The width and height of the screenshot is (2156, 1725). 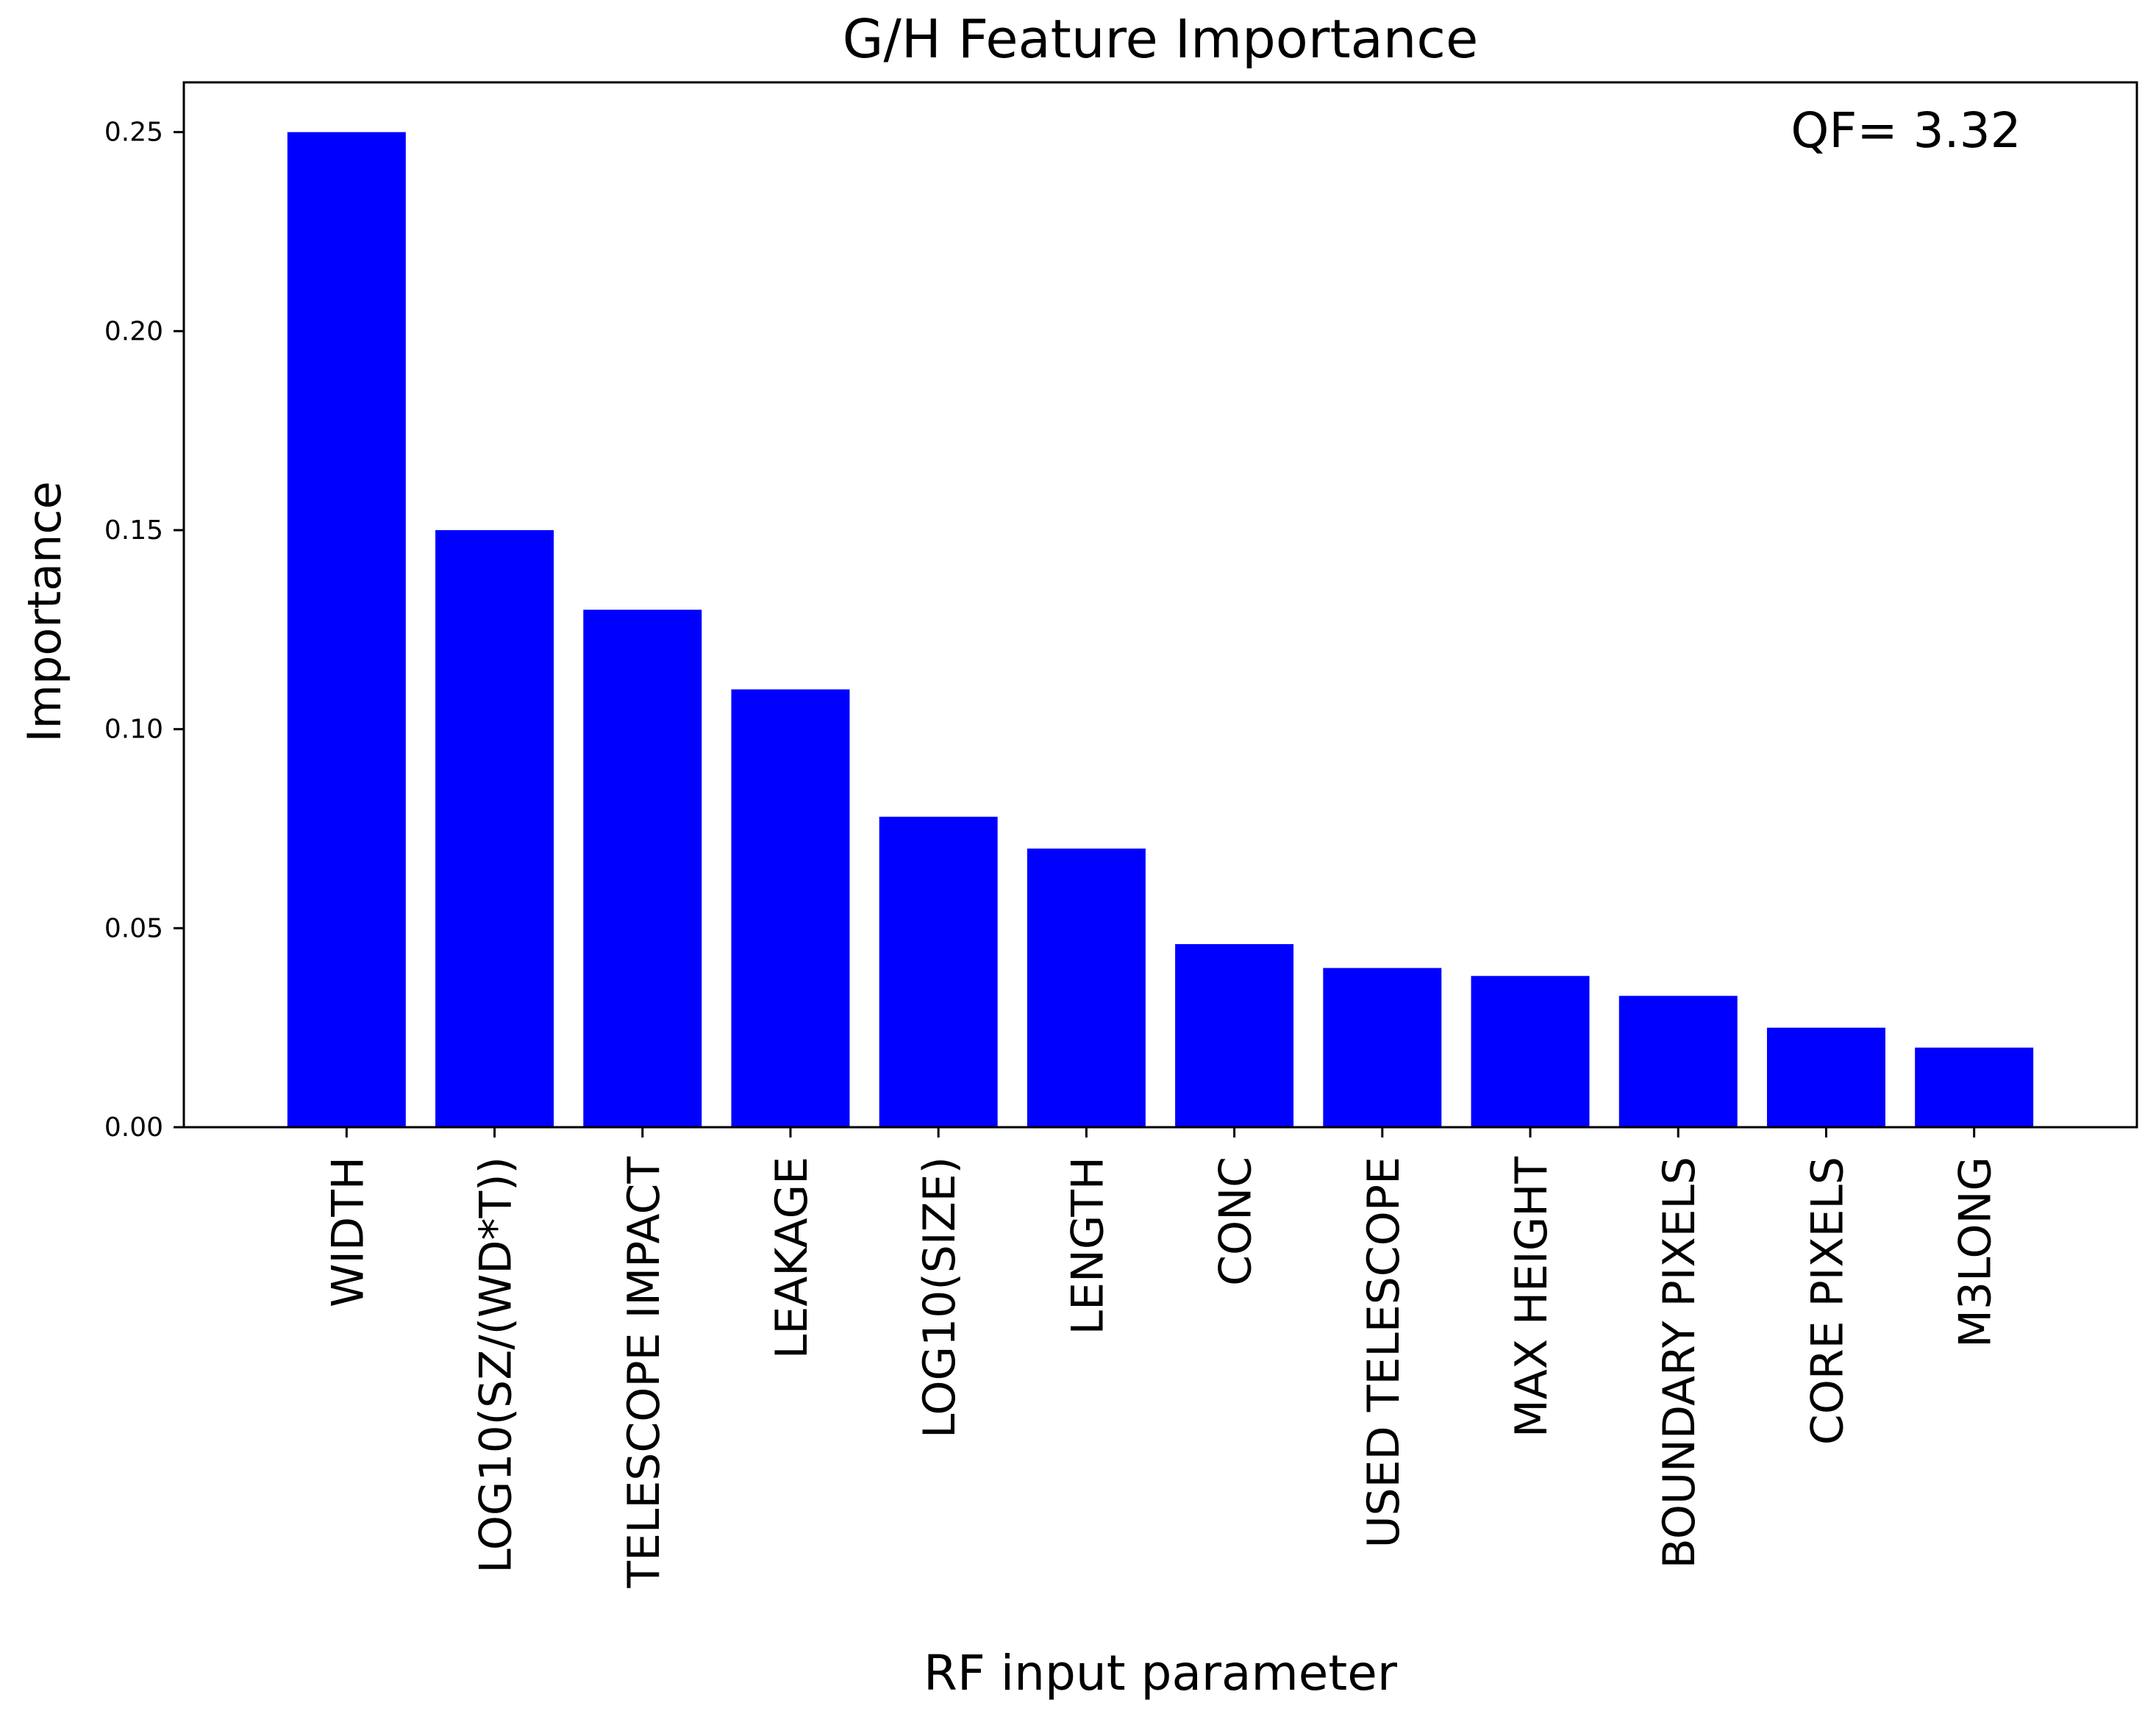 What do you see at coordinates (133, 1128) in the screenshot?
I see `y-tick-label-0: 0.00` at bounding box center [133, 1128].